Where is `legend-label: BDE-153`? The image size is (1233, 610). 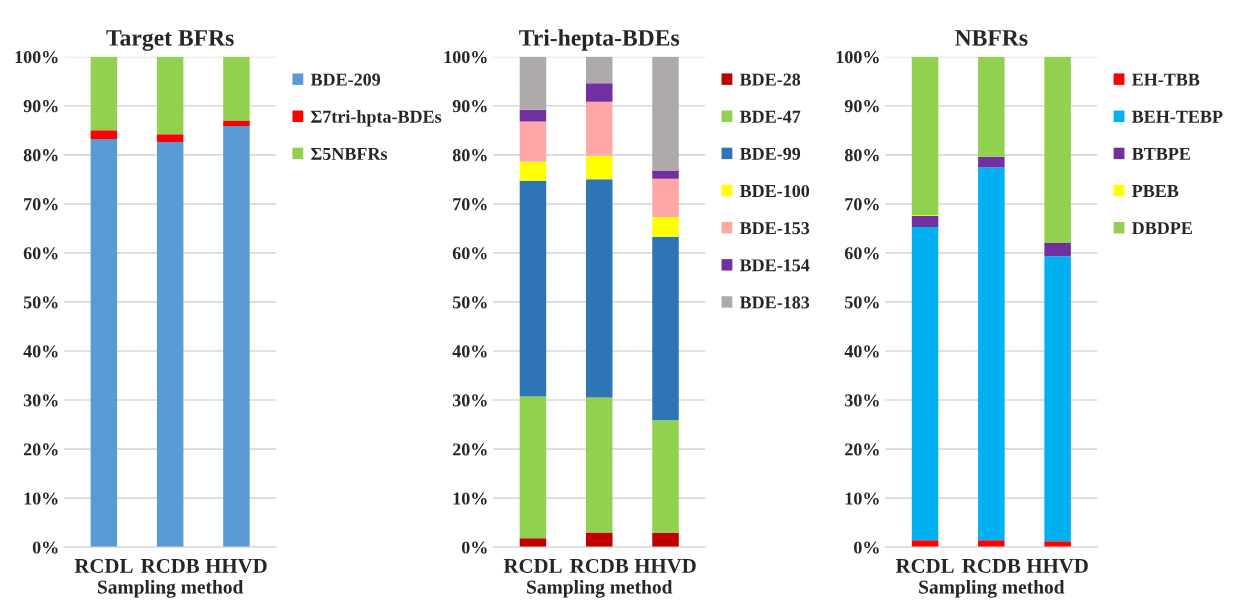
legend-label: BDE-153 is located at coordinates (774, 228).